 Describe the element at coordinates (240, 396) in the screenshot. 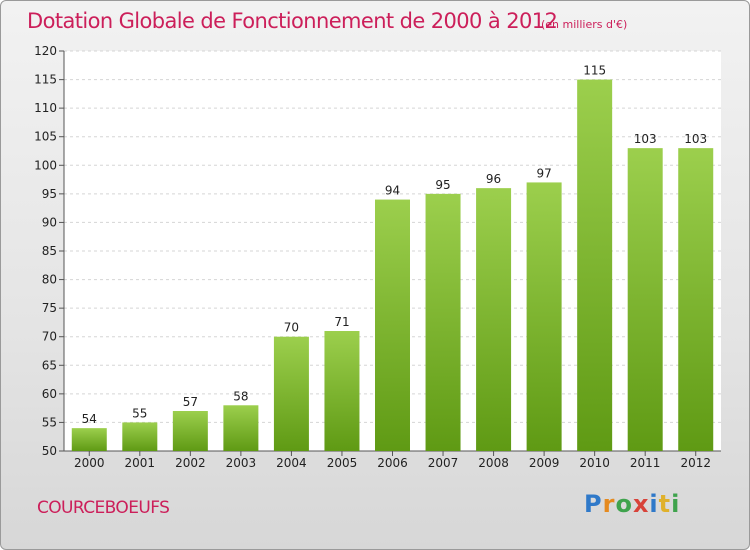

I see `data-label: 58` at that location.